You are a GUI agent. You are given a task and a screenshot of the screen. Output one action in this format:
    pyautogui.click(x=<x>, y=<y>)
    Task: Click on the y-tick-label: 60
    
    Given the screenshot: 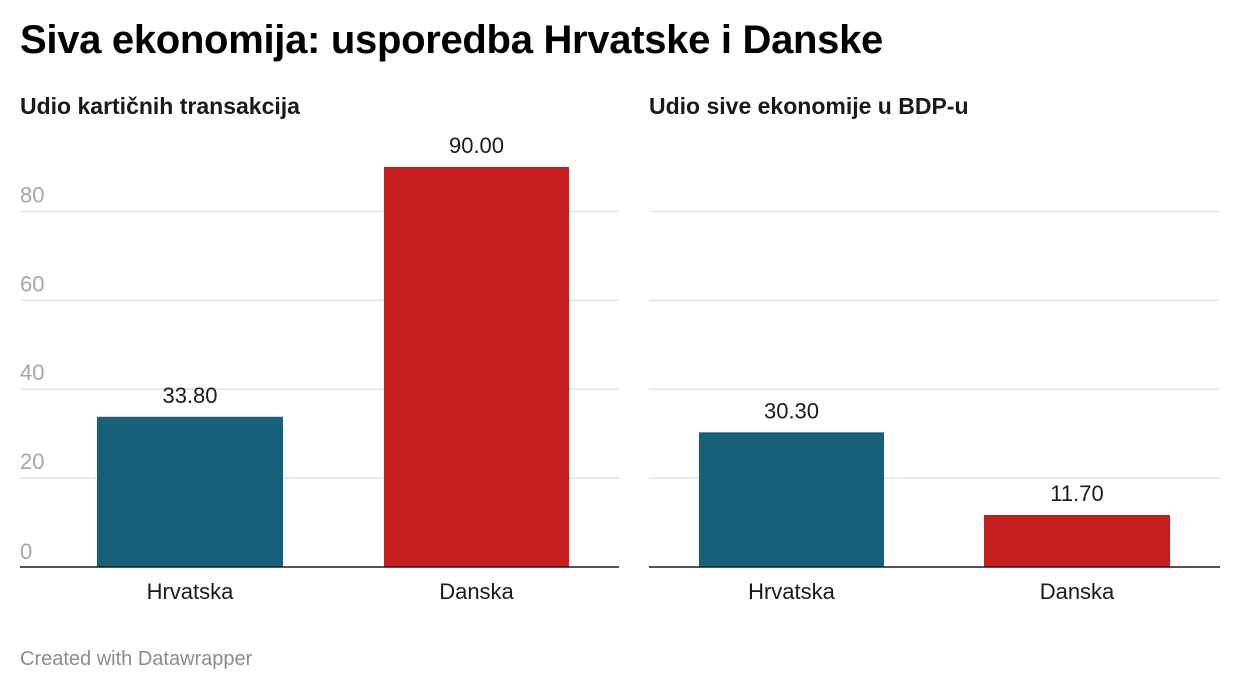 What is the action you would take?
    pyautogui.click(x=32, y=283)
    